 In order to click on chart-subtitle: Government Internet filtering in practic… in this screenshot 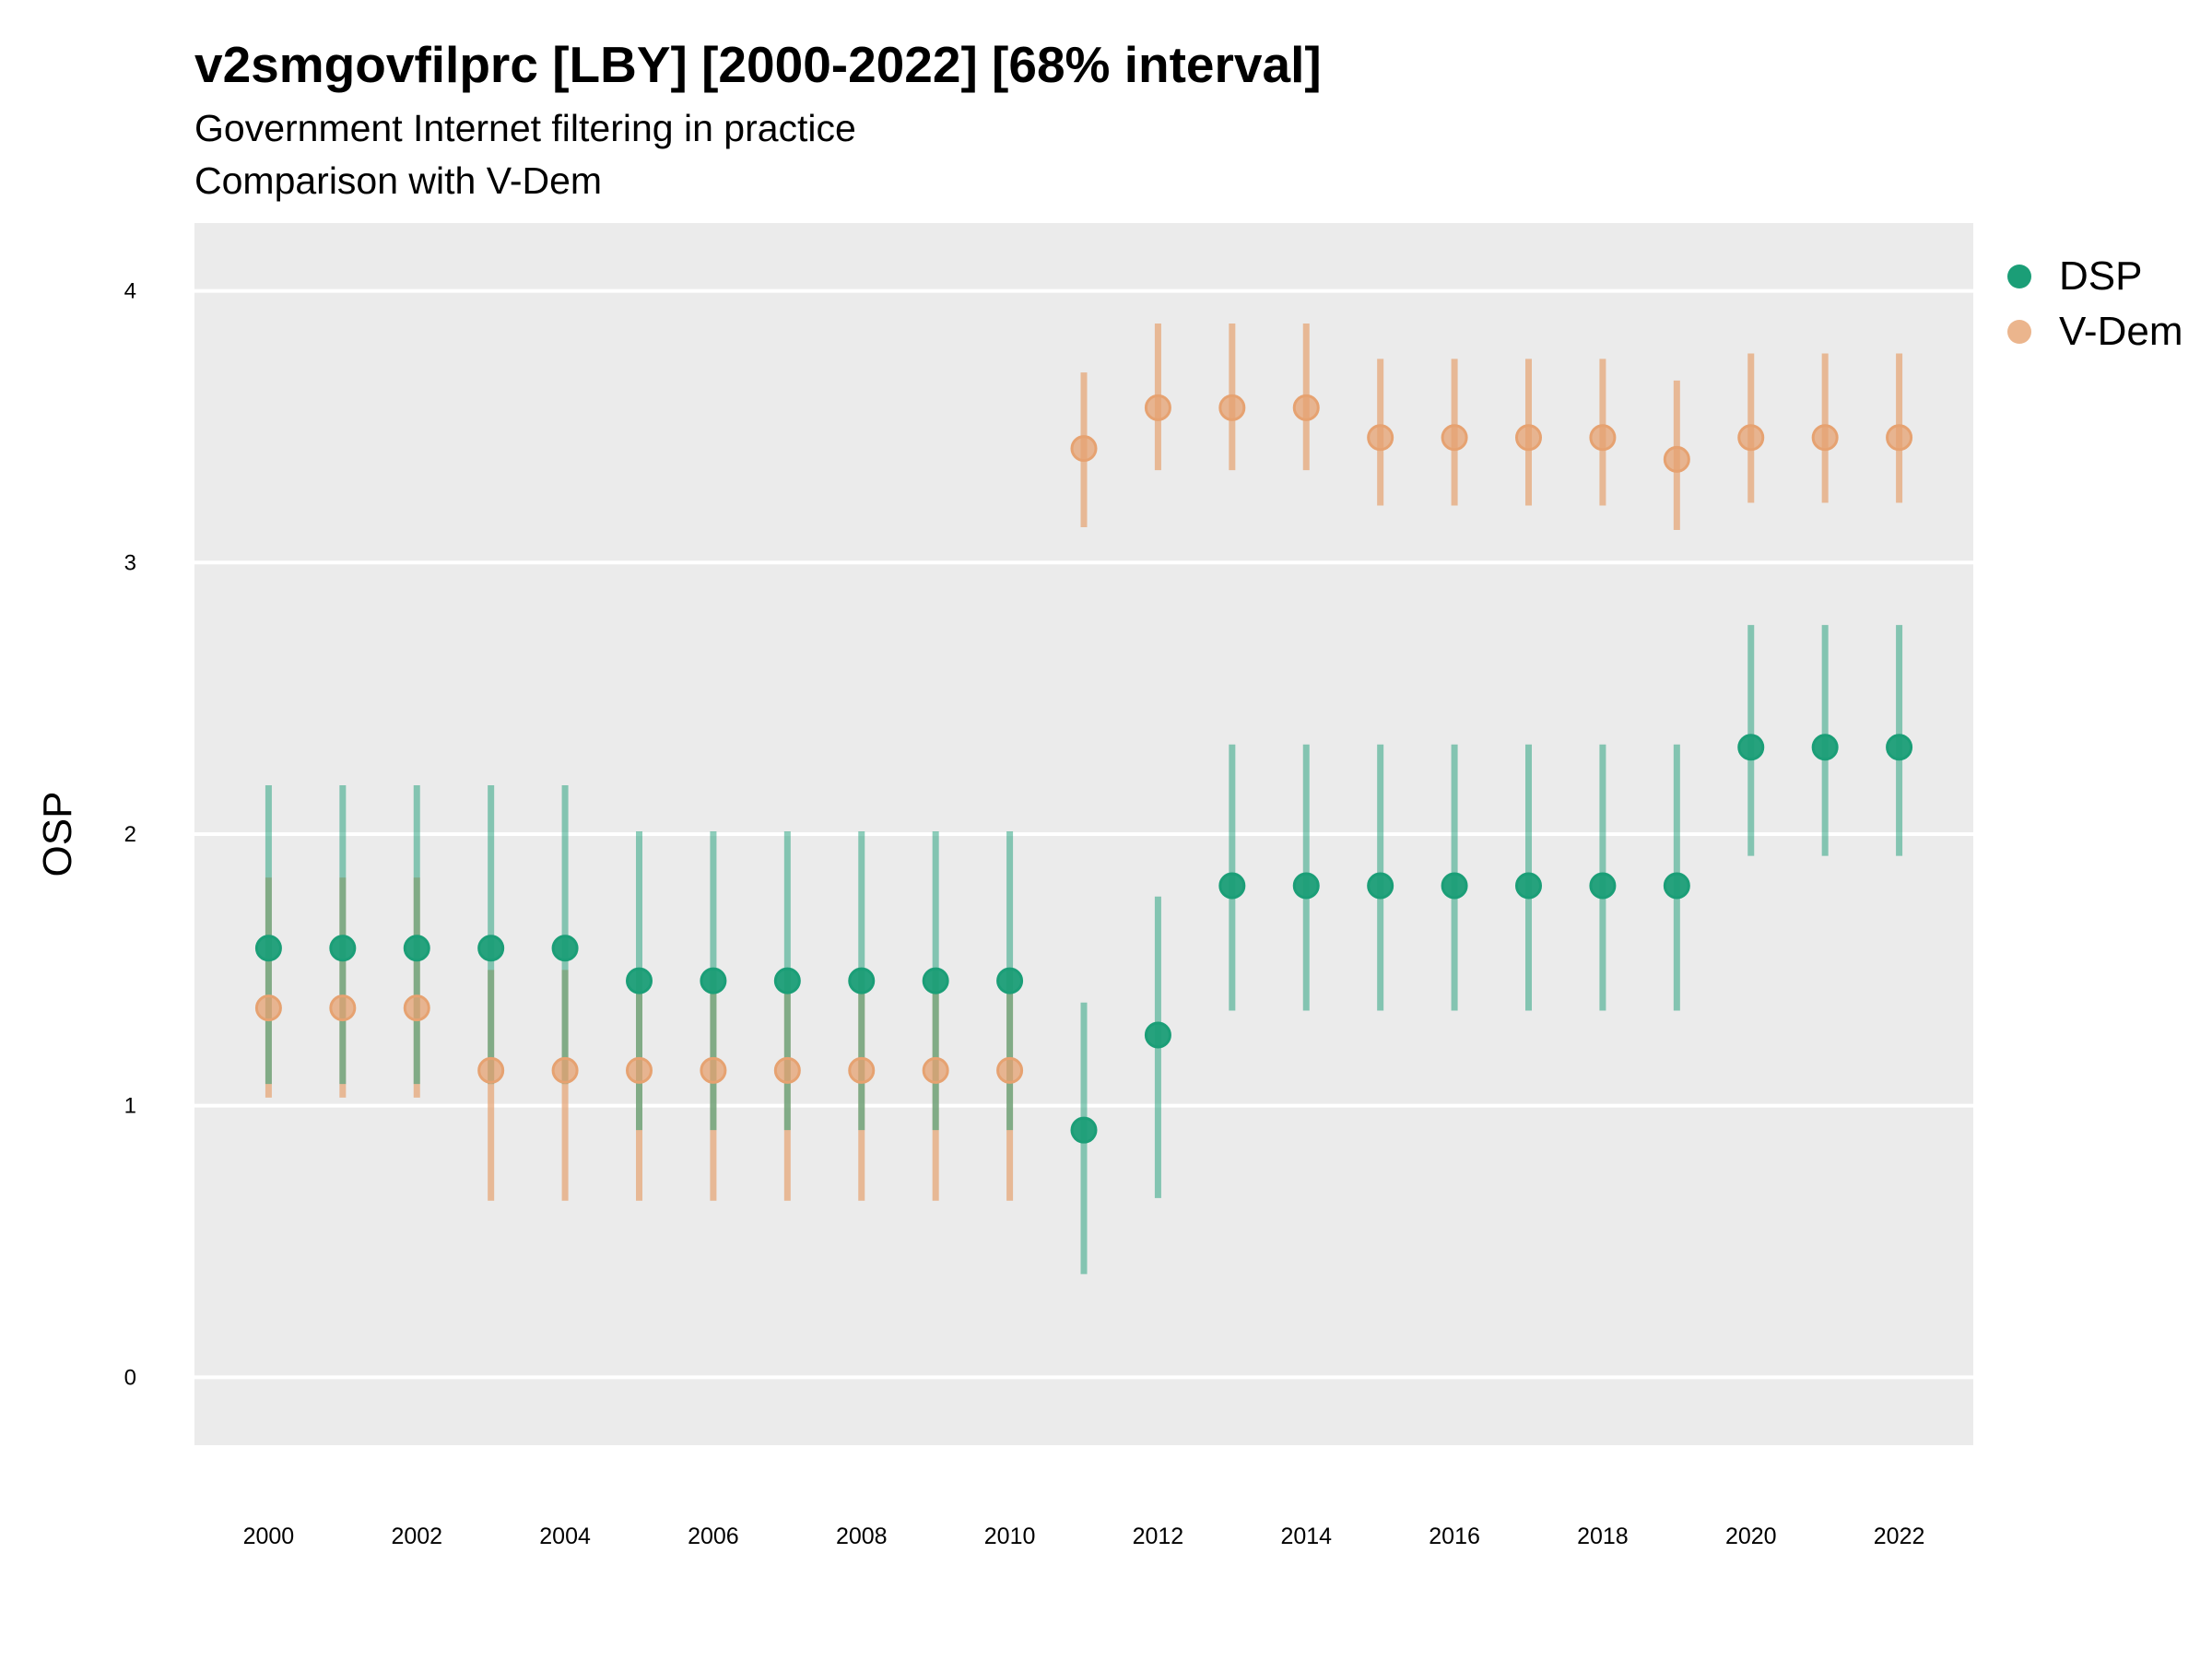, I will do `click(525, 128)`.